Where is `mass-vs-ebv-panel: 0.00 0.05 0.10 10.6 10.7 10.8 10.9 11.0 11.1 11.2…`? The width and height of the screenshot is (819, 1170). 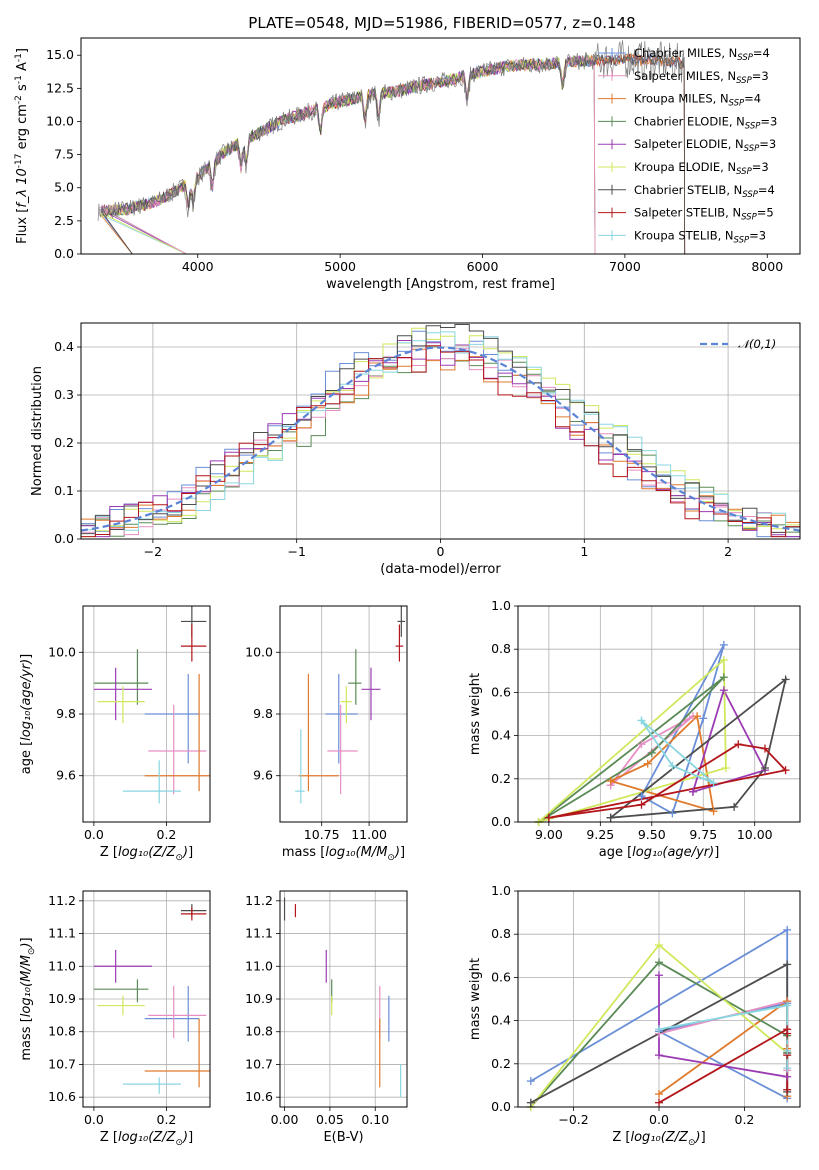 mass-vs-ebv-panel: 0.00 0.05 0.10 10.6 10.7 10.8 10.9 11.0 11.1 11.2… is located at coordinates (326, 1017).